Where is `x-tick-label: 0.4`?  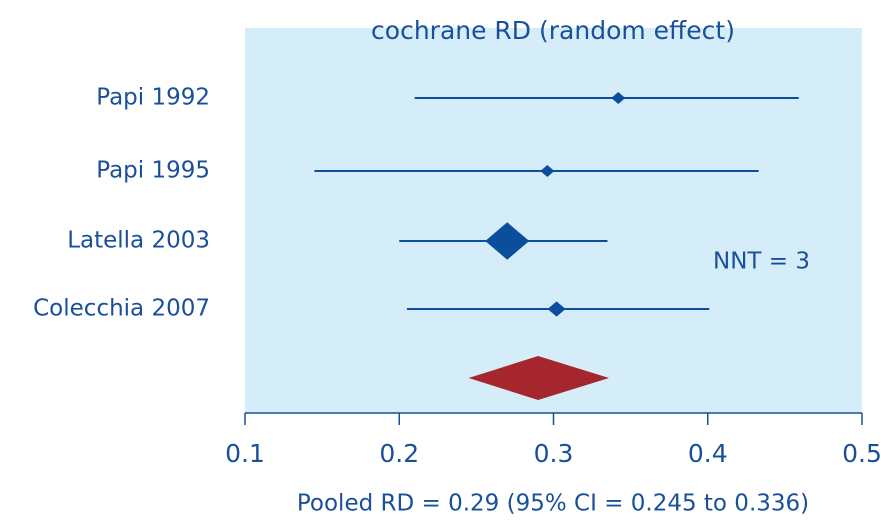 x-tick-label: 0.4 is located at coordinates (708, 453).